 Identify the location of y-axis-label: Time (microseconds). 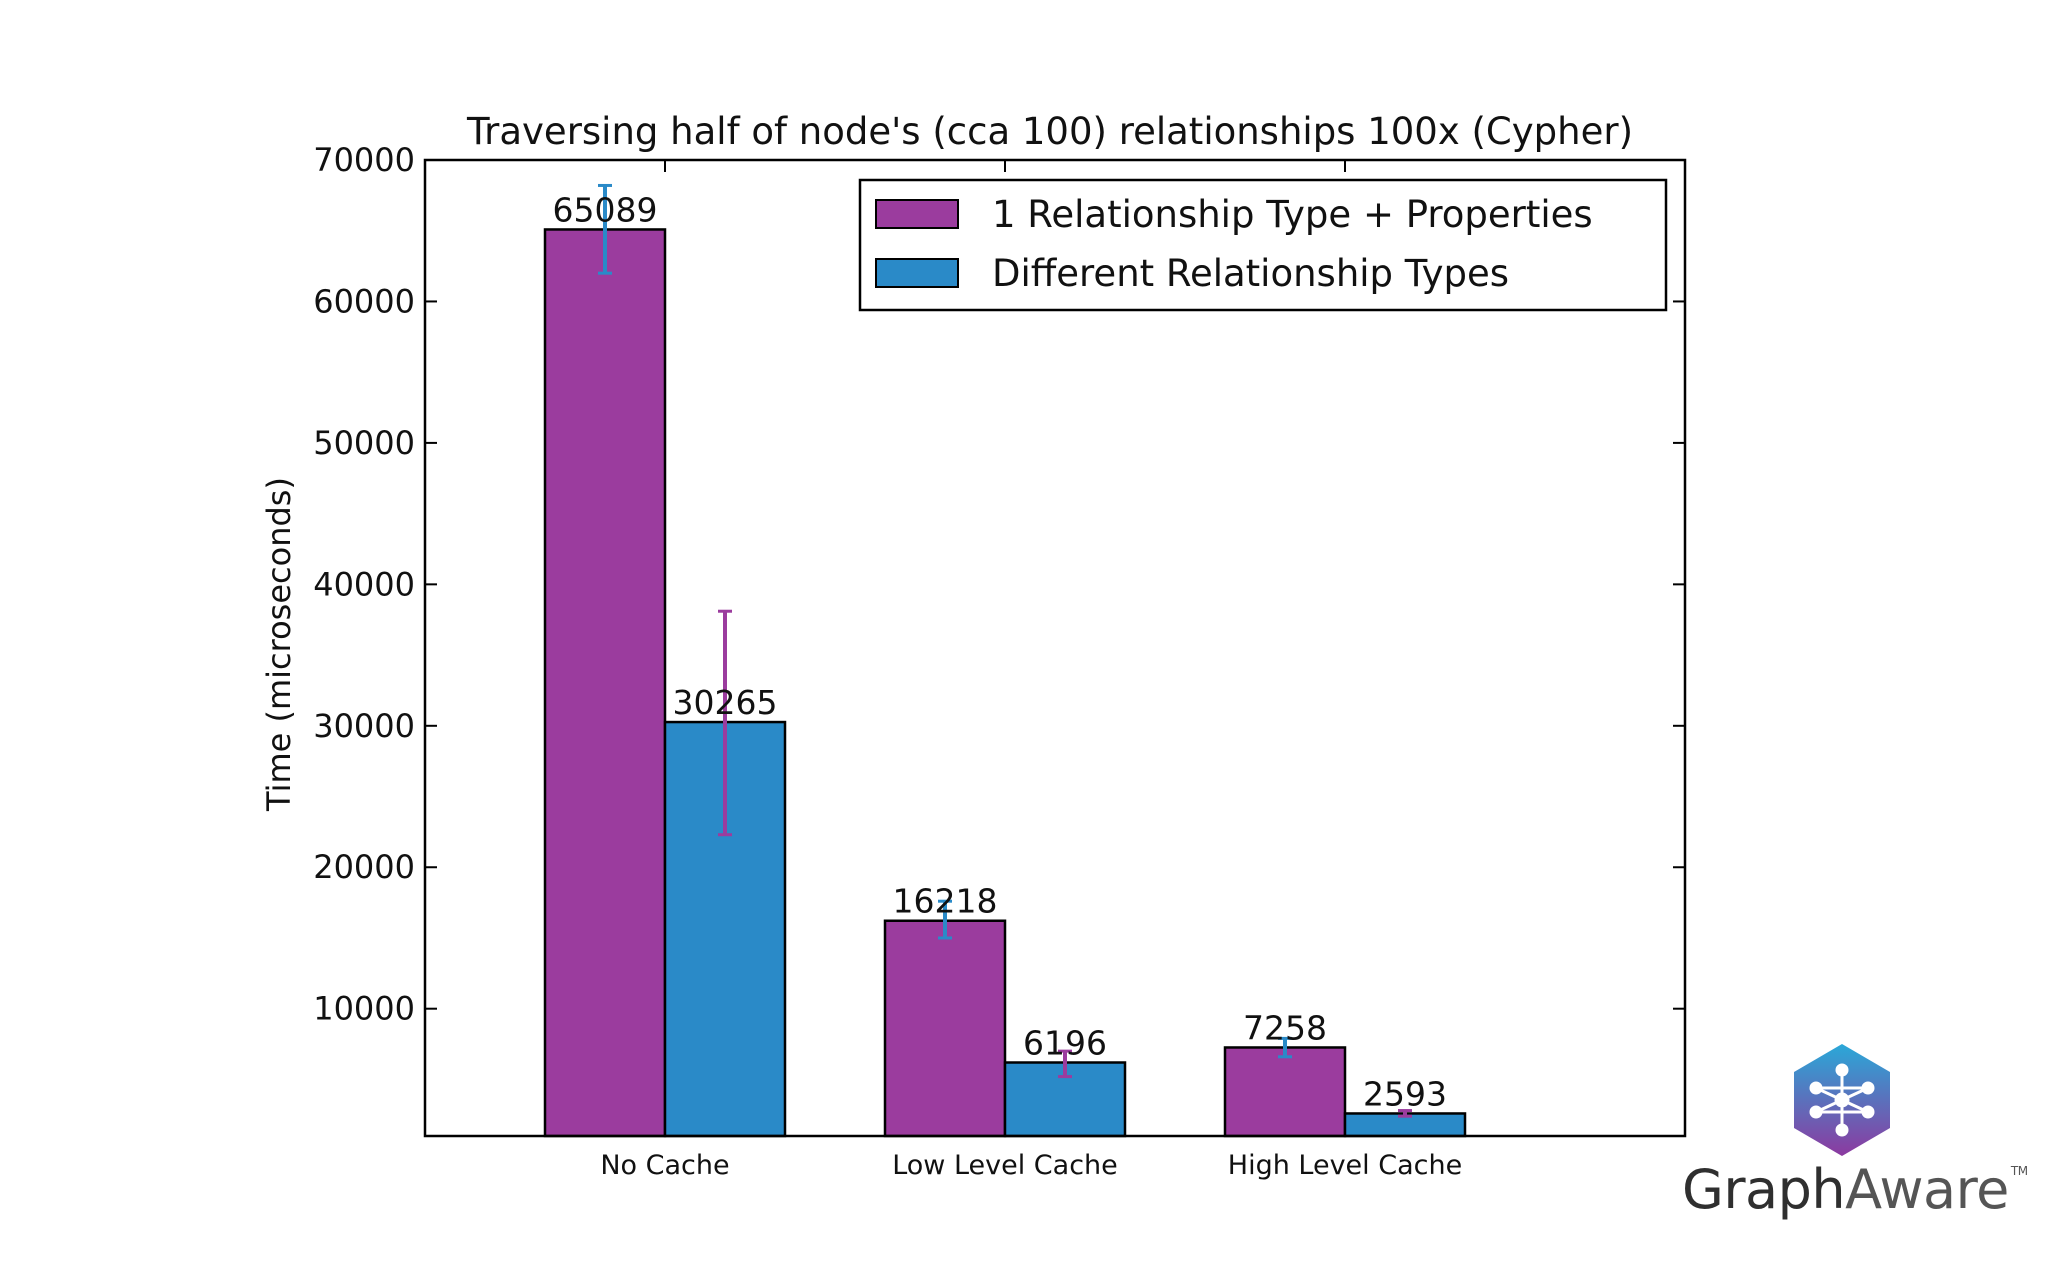
(279, 644).